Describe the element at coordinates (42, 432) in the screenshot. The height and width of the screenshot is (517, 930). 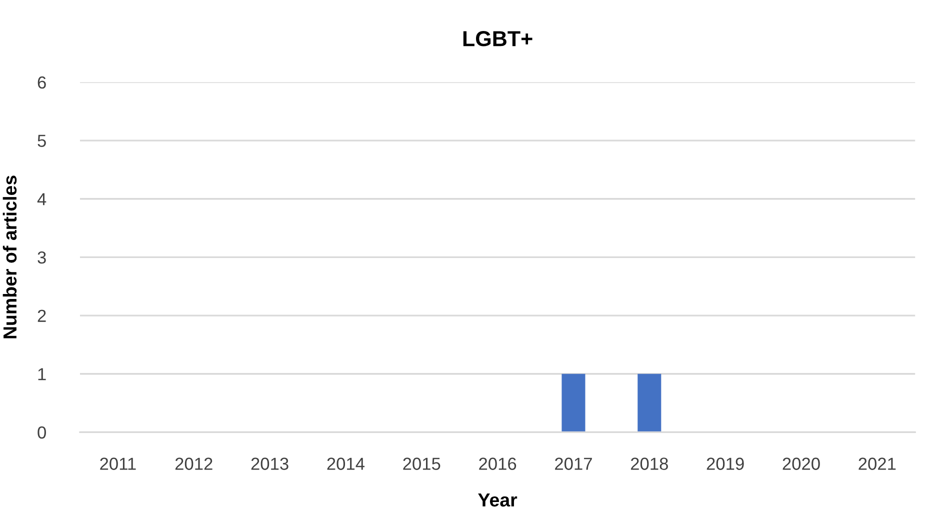
I see `y-tick-label: 0` at that location.